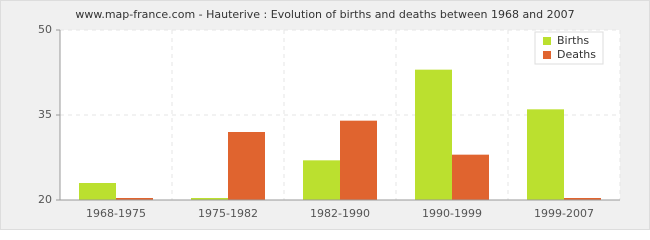 This screenshot has width=650, height=240. I want to click on legend-label: Births, so click(573, 40).